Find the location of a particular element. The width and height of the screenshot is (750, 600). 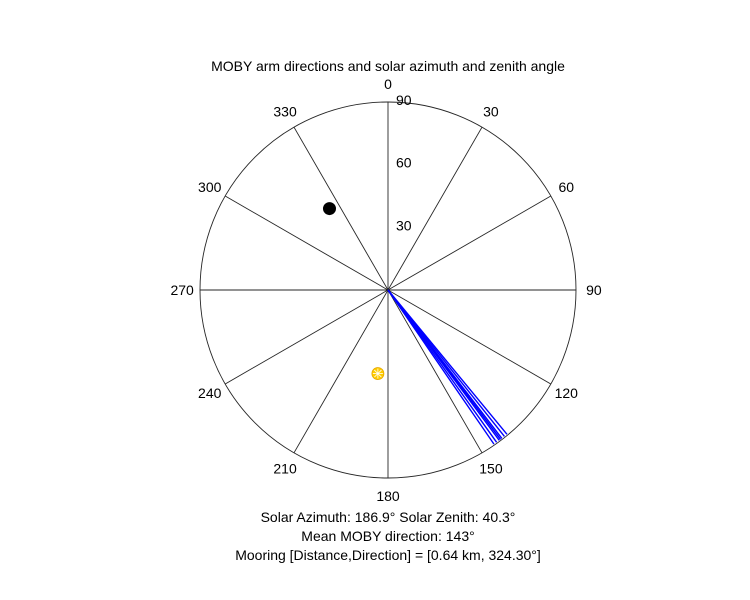

angular-tick-label: 150 is located at coordinates (491, 468).